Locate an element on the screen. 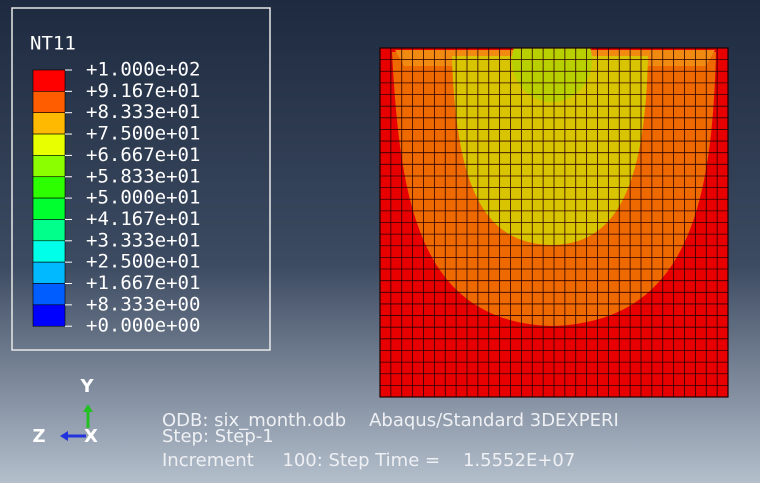 This screenshot has width=760, height=483. legend-label: +3.333e+01 is located at coordinates (143, 240).